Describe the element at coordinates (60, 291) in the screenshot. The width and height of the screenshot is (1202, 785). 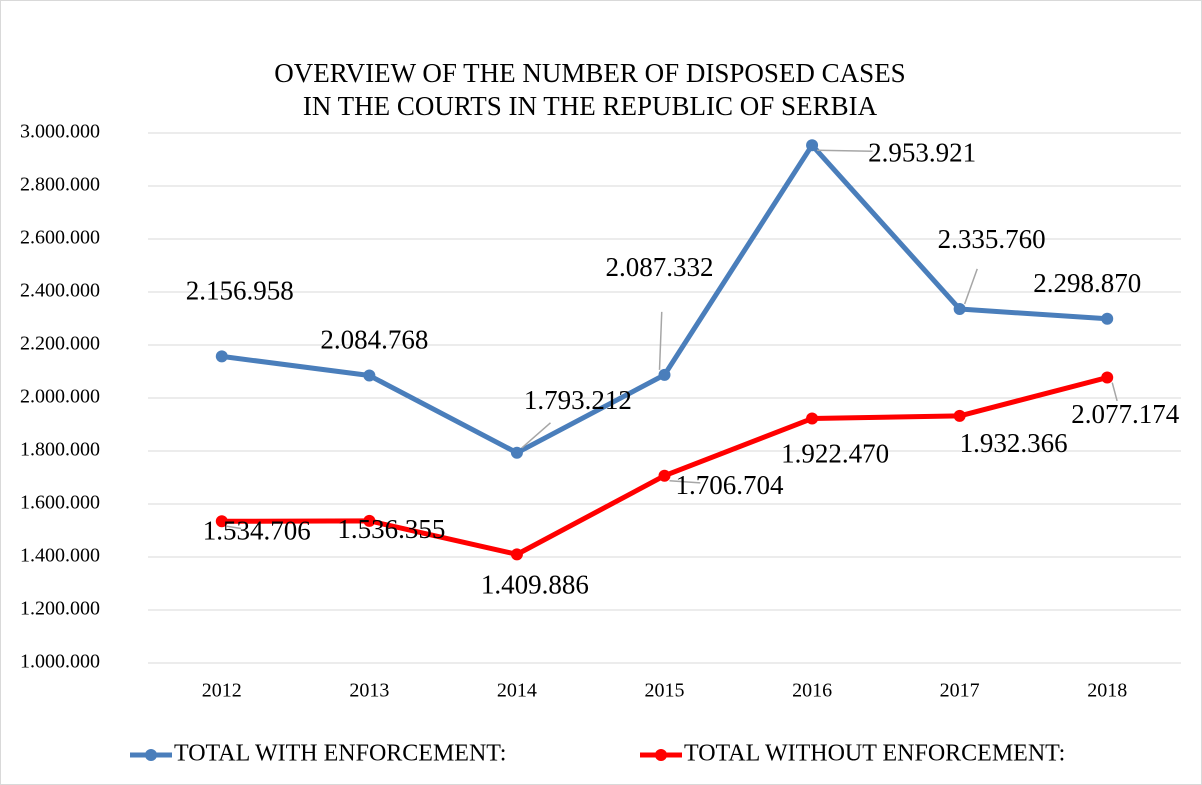
I see `y-tick-label: 2.400.000` at that location.